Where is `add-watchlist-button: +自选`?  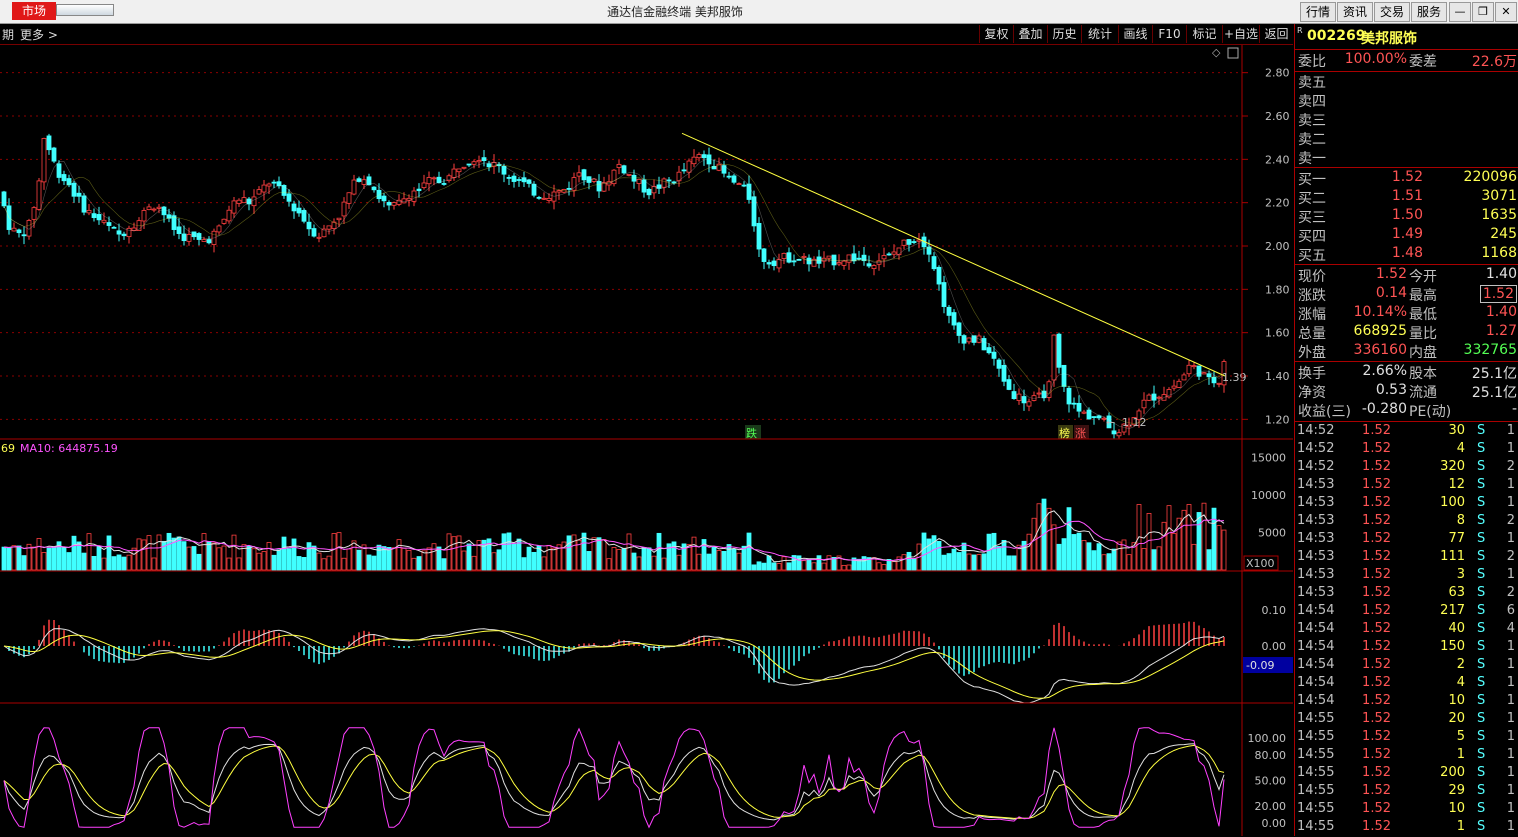
add-watchlist-button: +自选 is located at coordinates (1240, 34).